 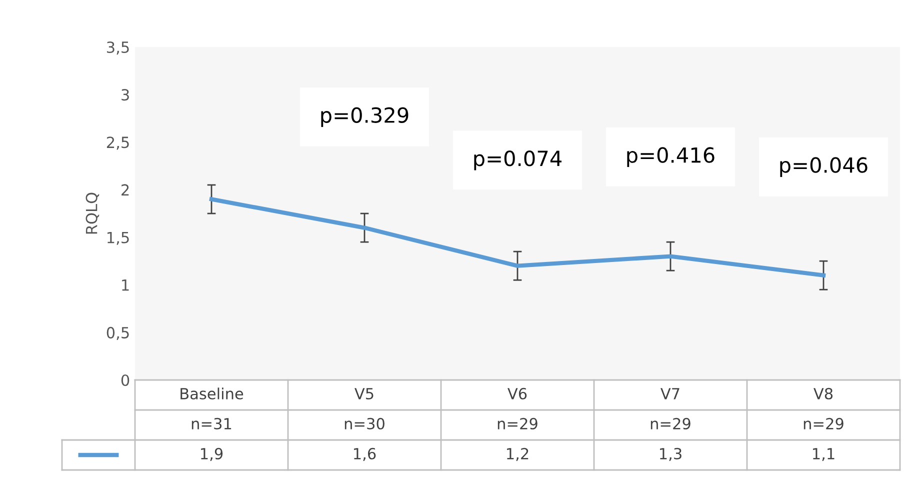 I want to click on category-label: V8 n=29, so click(x=824, y=409).